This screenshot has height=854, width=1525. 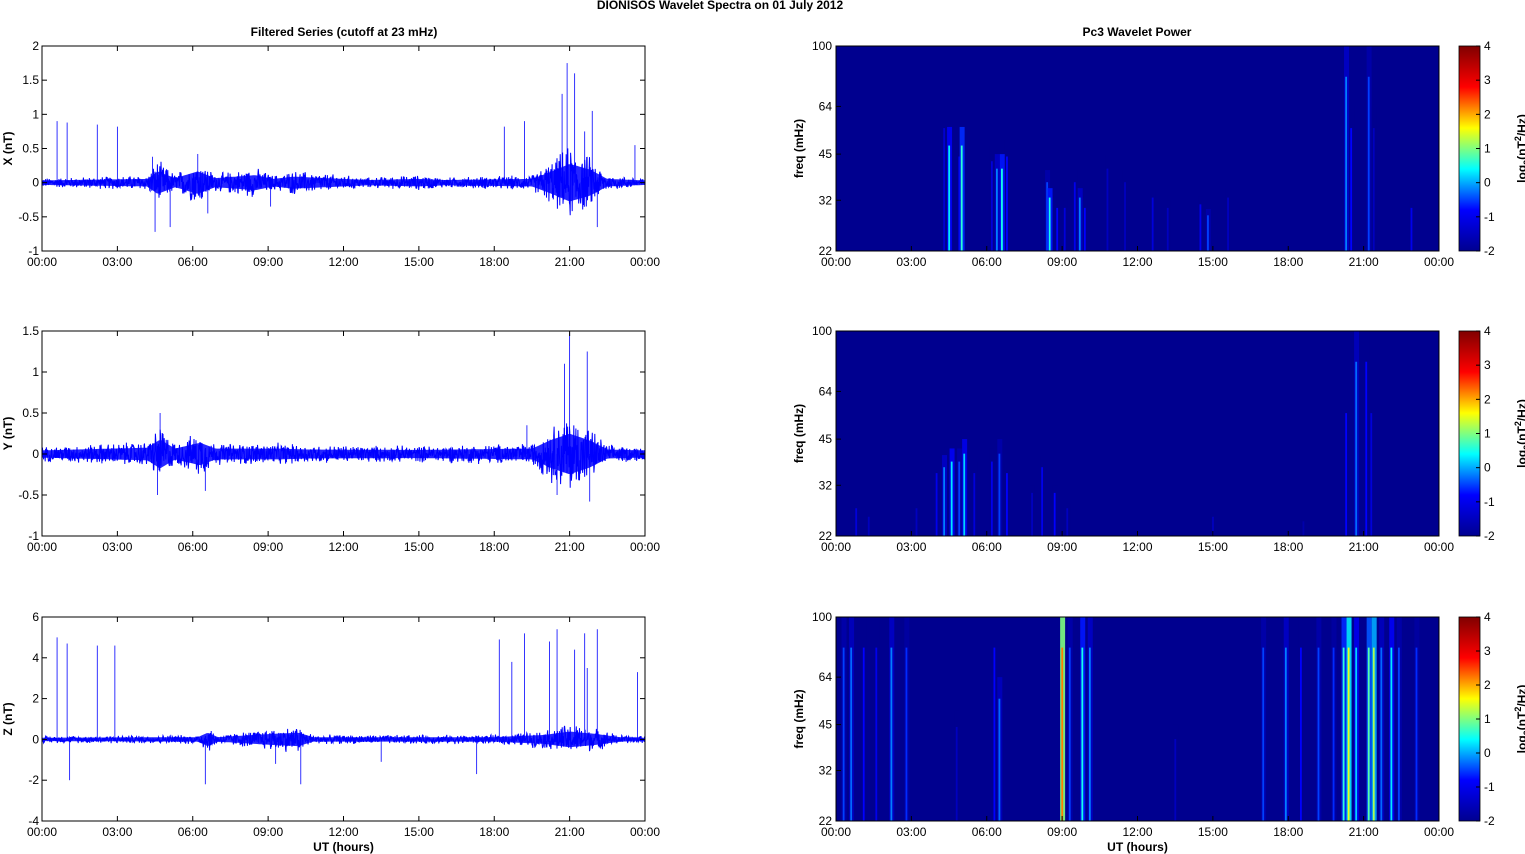 I want to click on colorbar-tick-label: 1, so click(x=1487, y=719).